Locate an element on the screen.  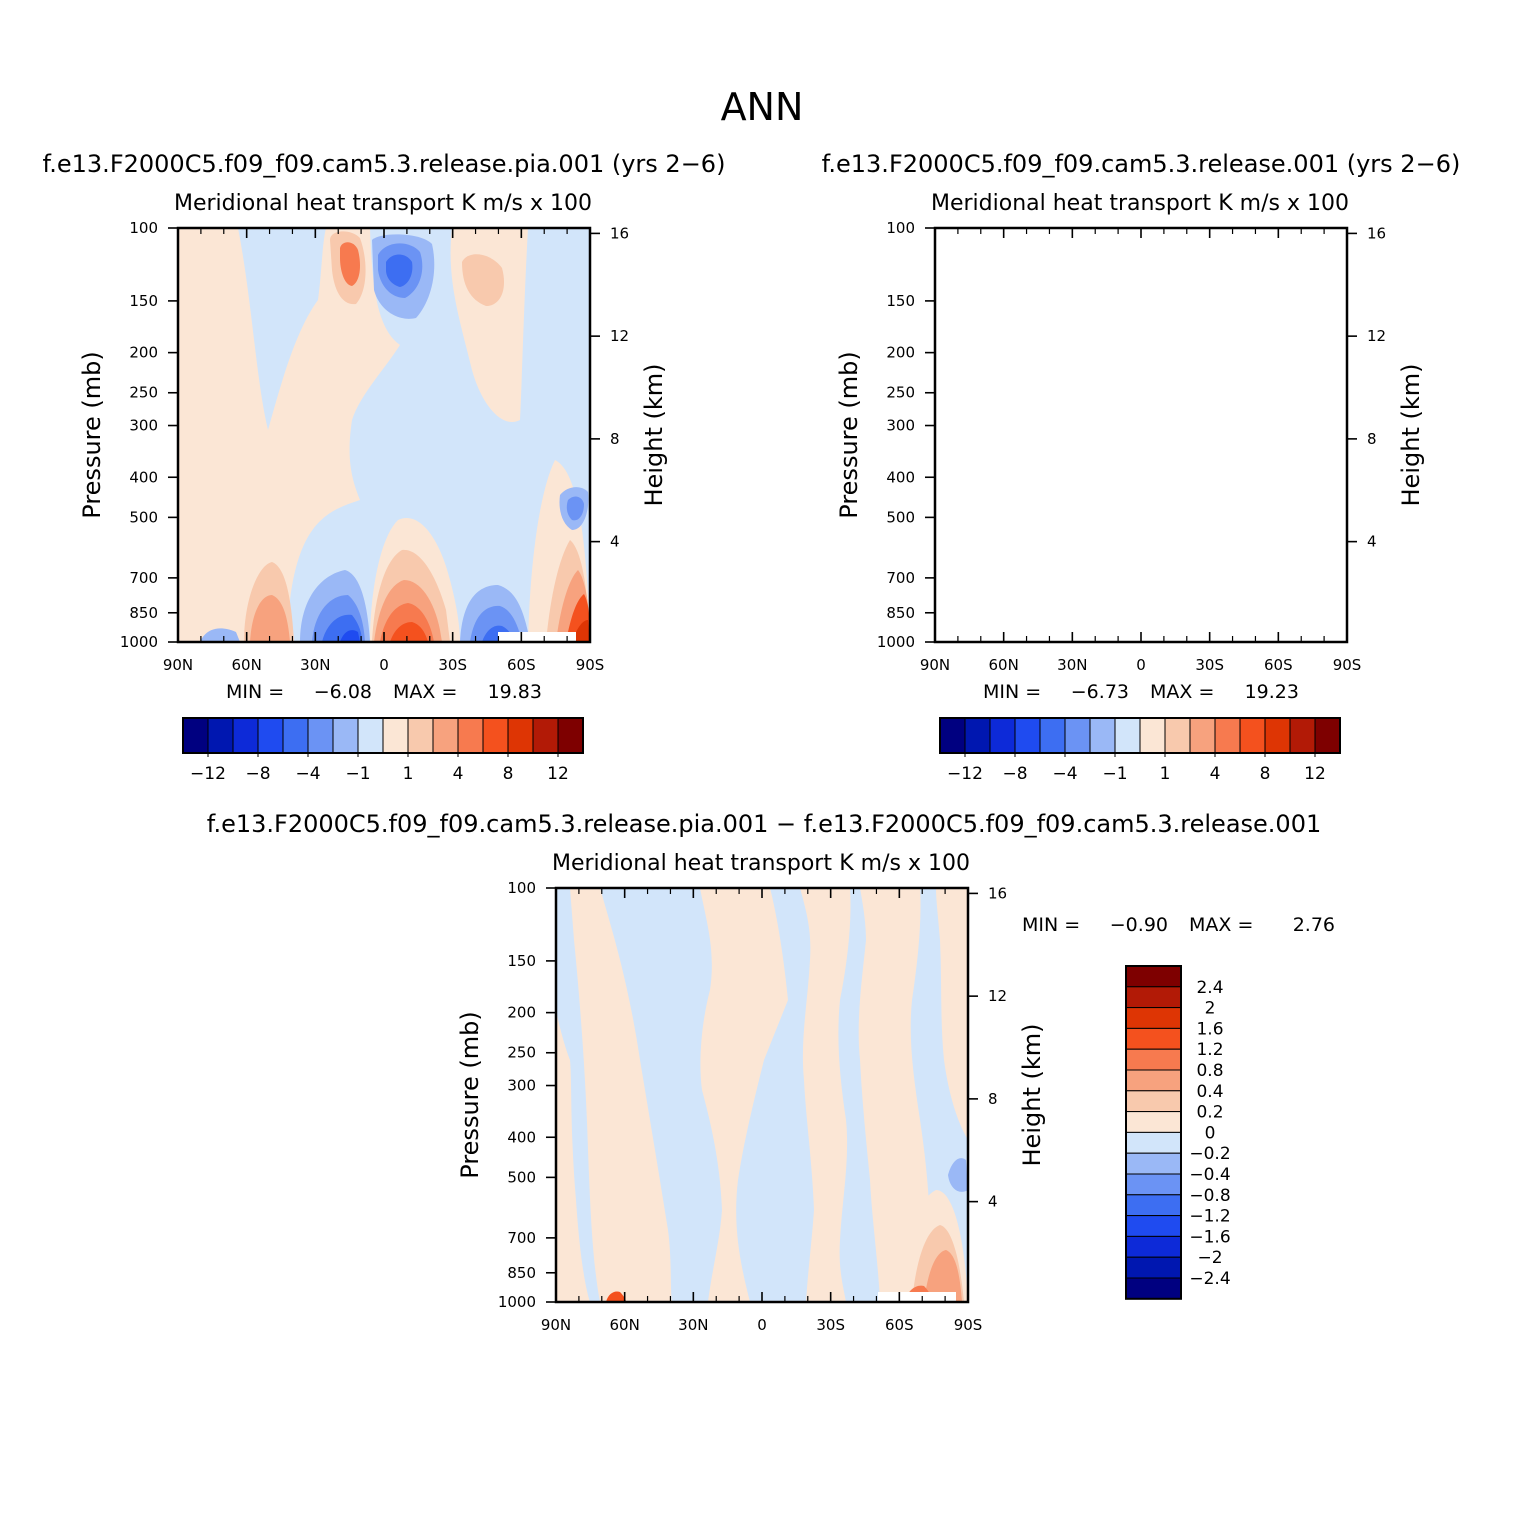
panel-1-colorbar-label: 1 is located at coordinates (408, 774).